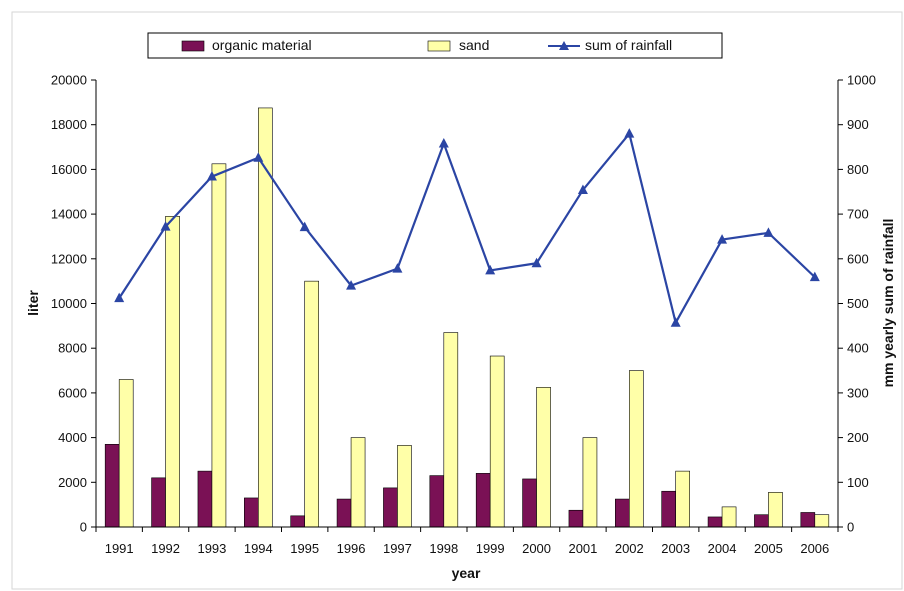  What do you see at coordinates (768, 548) in the screenshot?
I see `x-tick-label: 2005` at bounding box center [768, 548].